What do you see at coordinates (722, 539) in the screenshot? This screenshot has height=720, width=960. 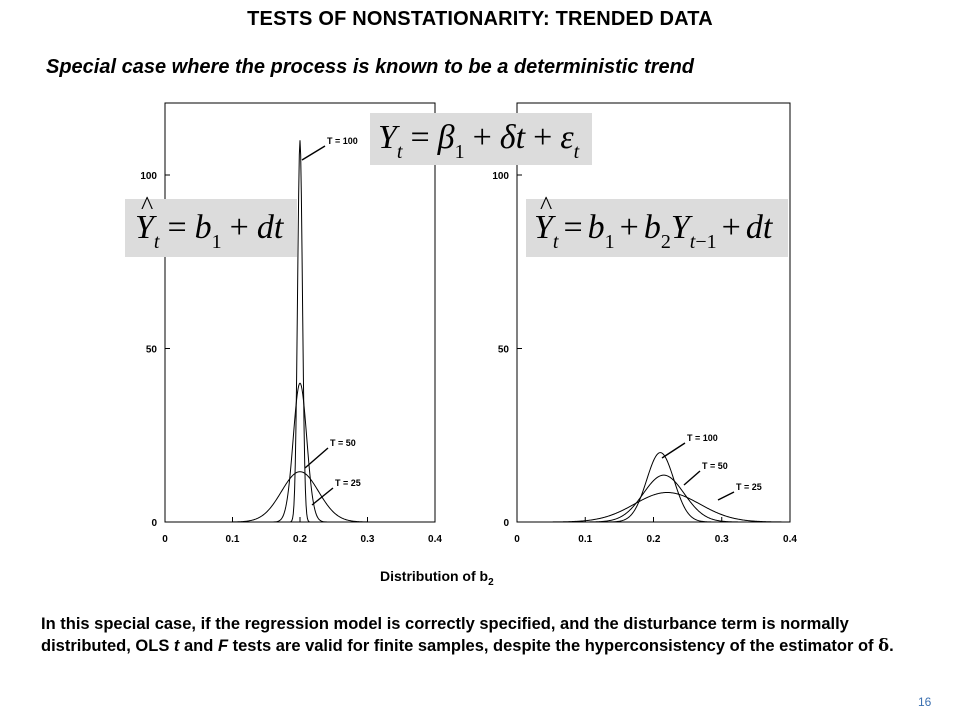 I see `right-x-tick-label: 0.3` at bounding box center [722, 539].